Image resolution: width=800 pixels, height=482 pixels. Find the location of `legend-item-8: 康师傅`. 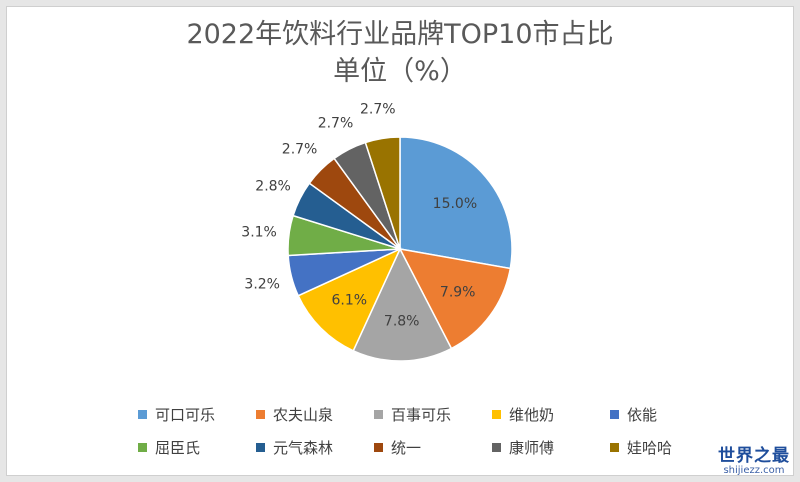

legend-item-8: 康师傅 is located at coordinates (551, 447).